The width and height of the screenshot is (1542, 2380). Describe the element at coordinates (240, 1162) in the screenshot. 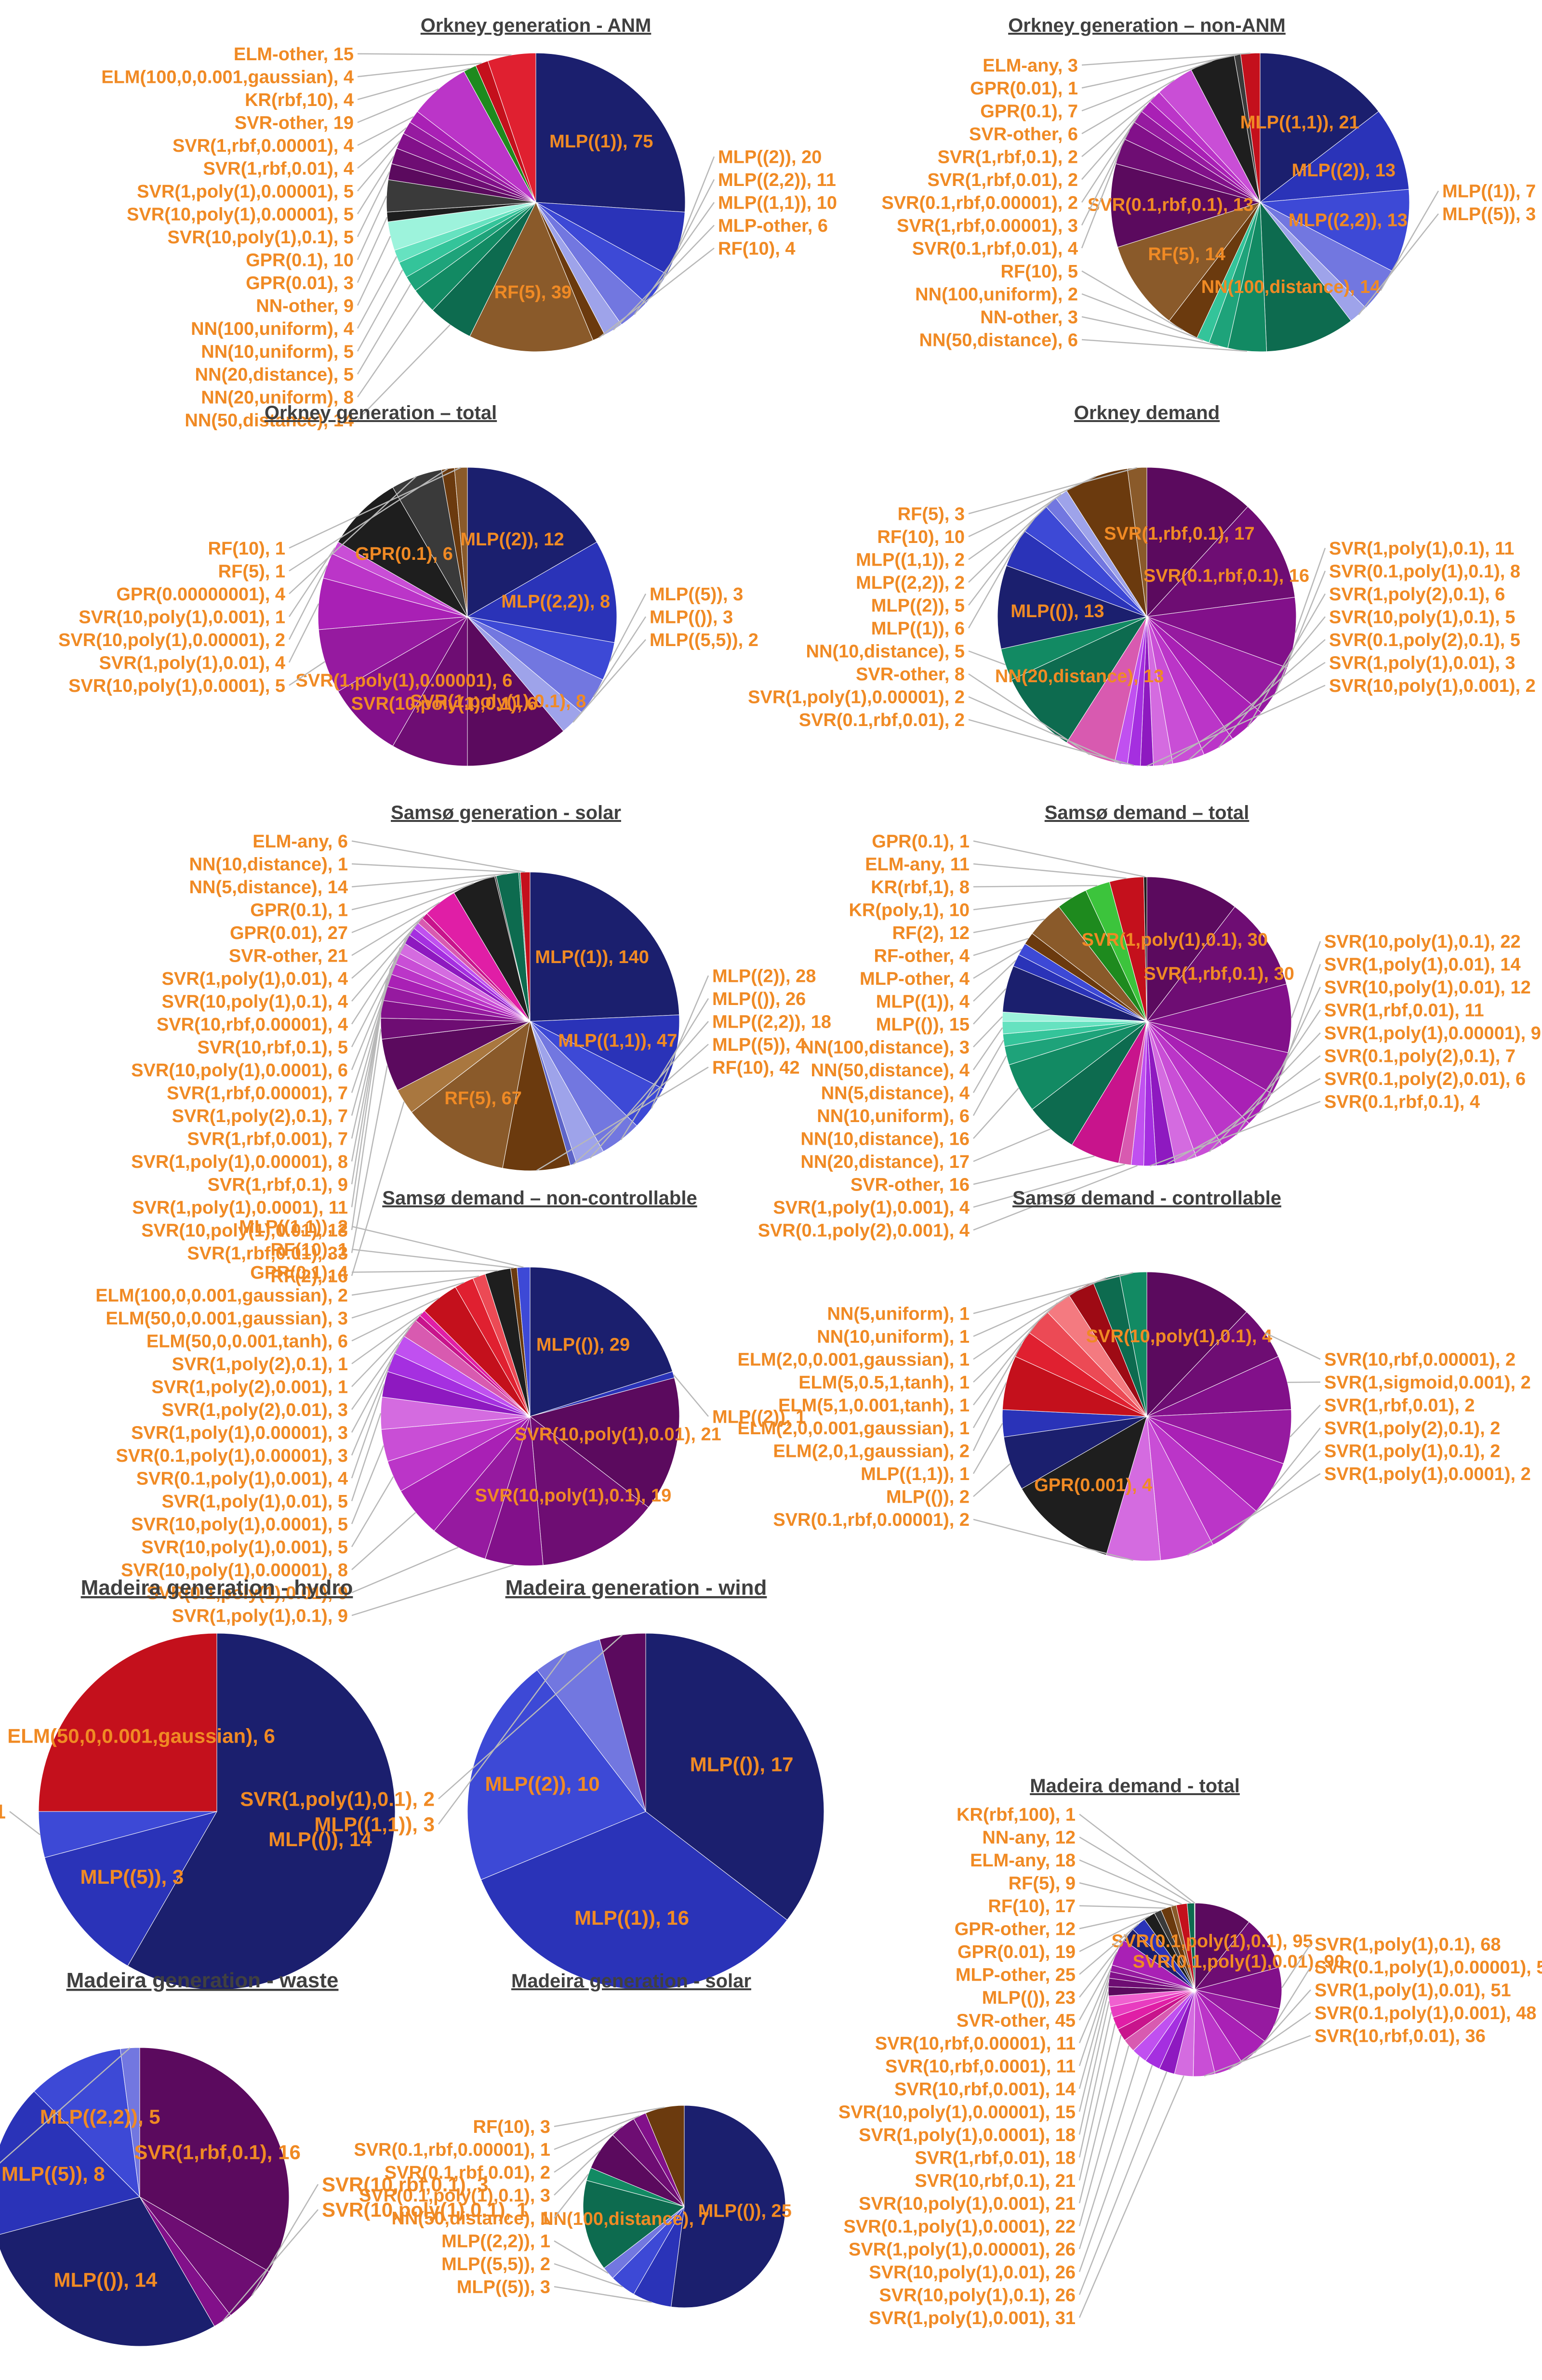

I see `slice-label: SVR(1,poly(1),0.00001), 8` at that location.